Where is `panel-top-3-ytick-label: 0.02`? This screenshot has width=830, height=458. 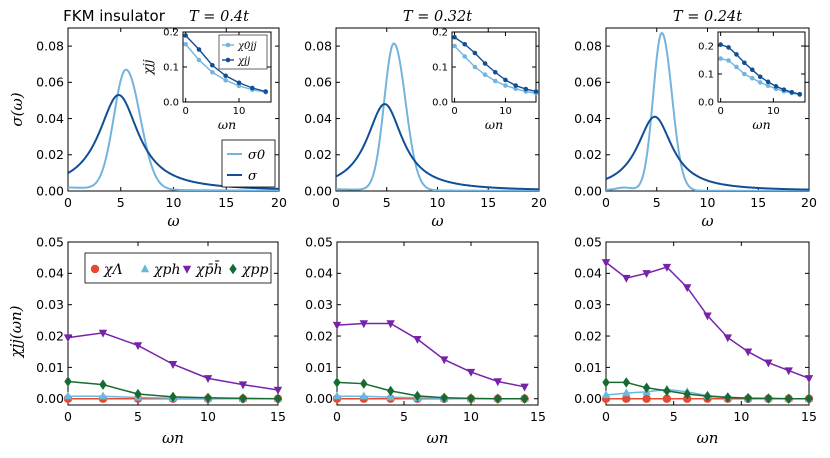 panel-top-3-ytick-label: 0.02 is located at coordinates (588, 154).